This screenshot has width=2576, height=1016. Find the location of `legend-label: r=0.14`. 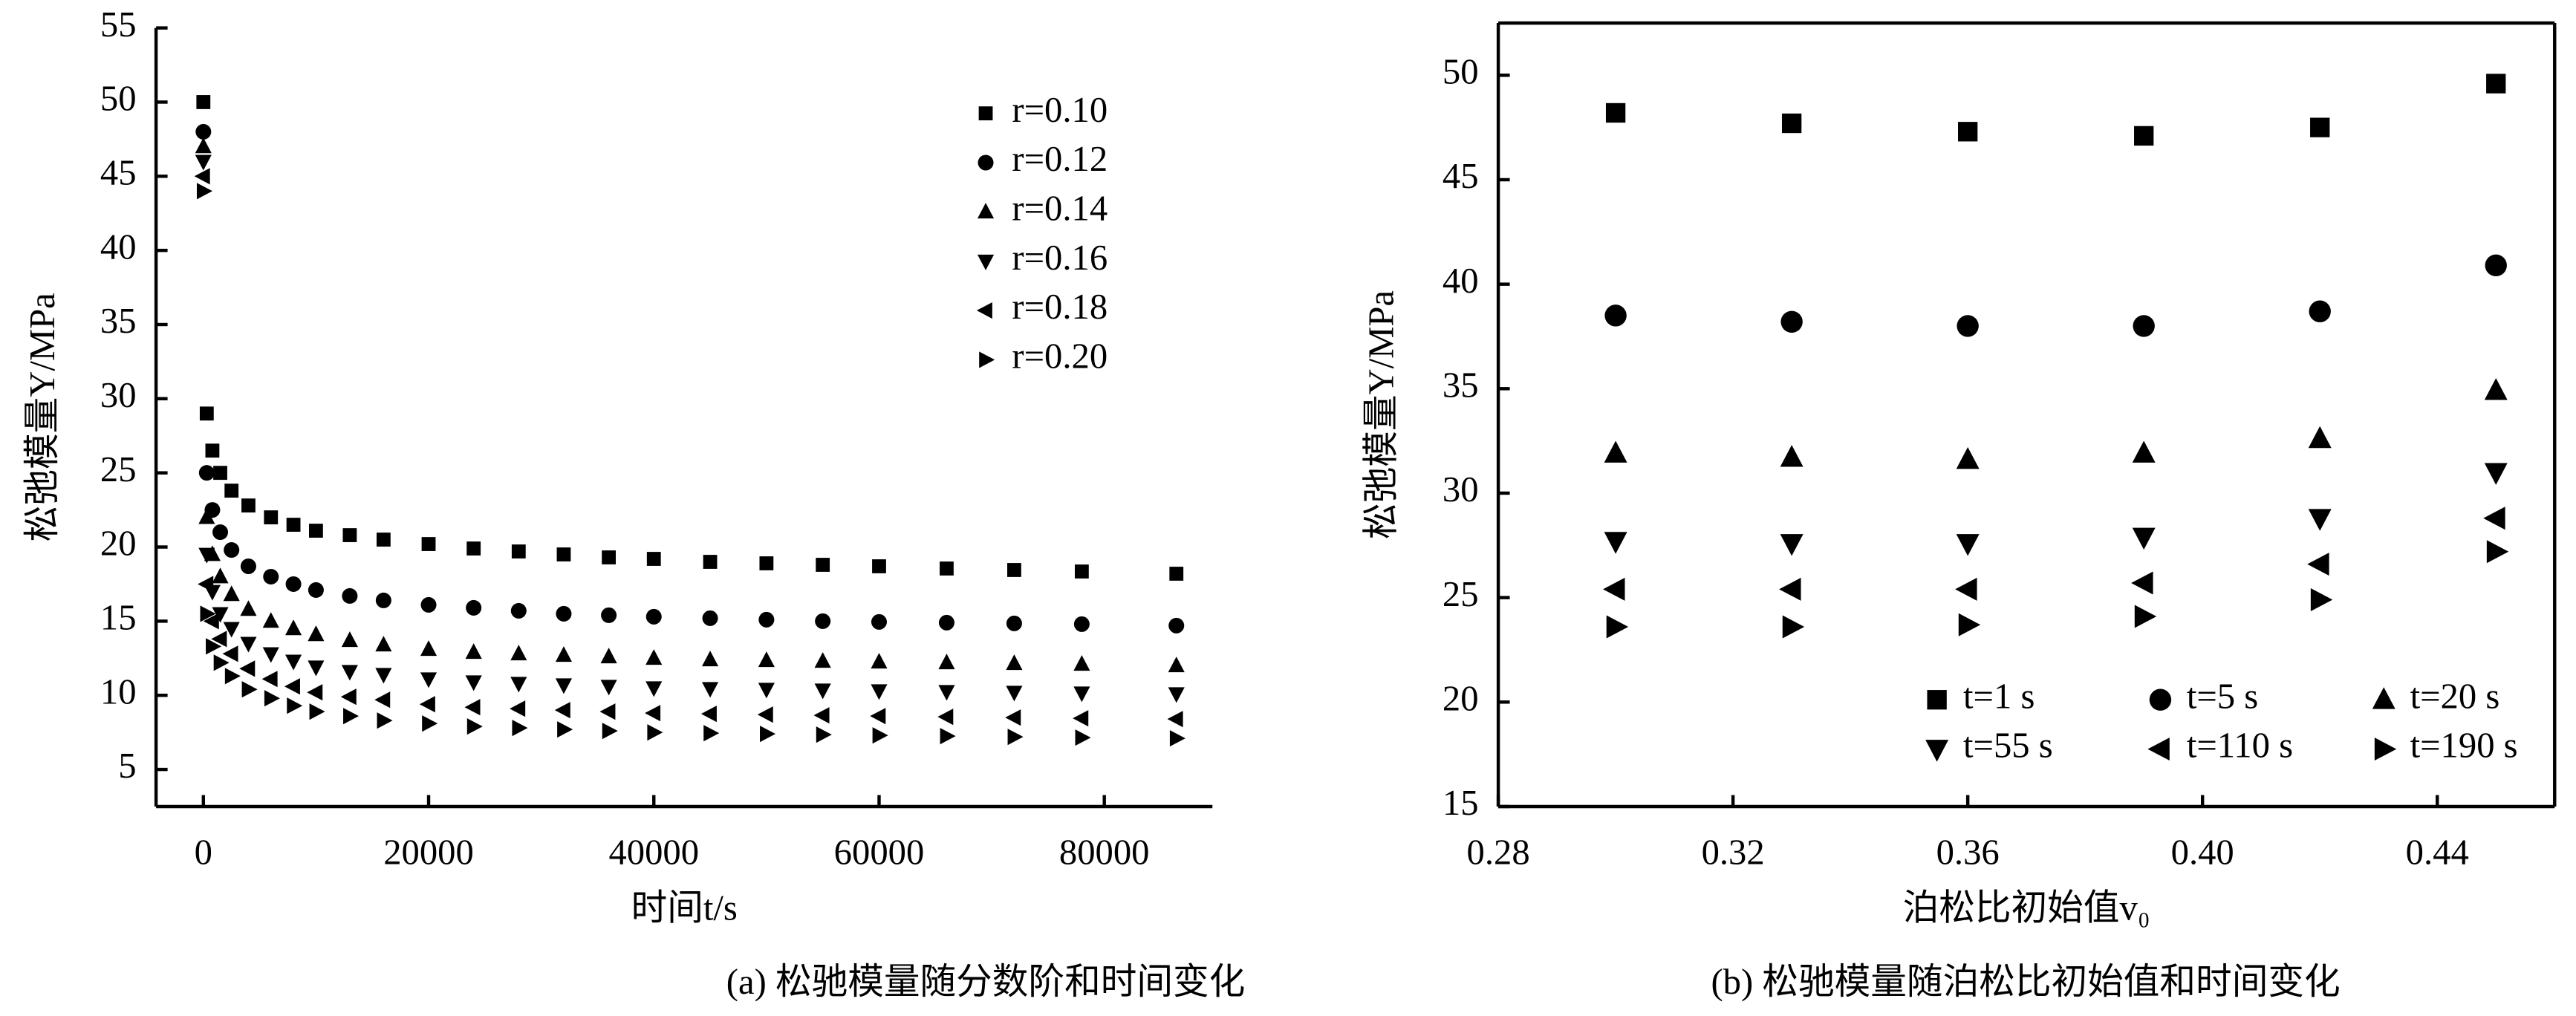

legend-label: r=0.14 is located at coordinates (1060, 209).